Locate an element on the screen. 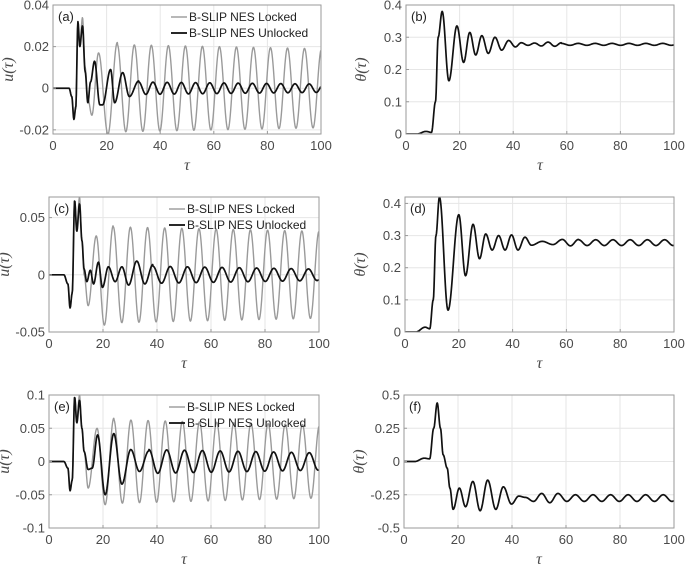 This screenshot has width=685, height=565. y-tick-label: -0.02 is located at coordinates (34, 129).